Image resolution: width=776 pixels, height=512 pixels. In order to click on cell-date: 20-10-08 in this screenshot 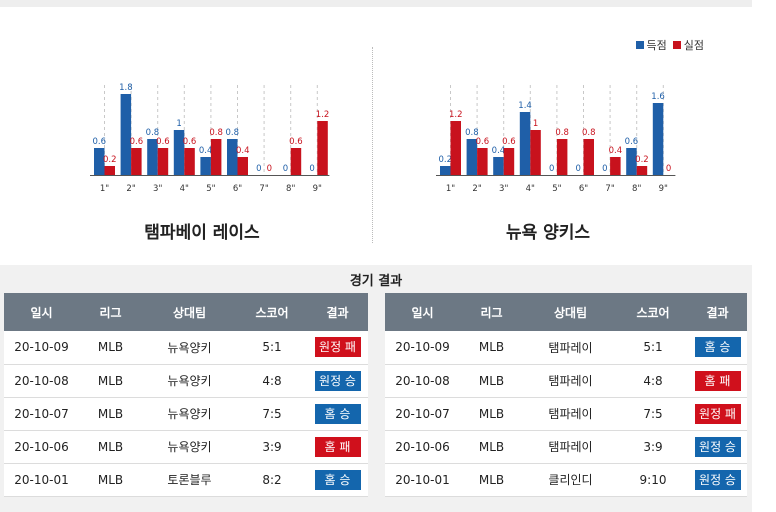, I will do `click(41, 381)`.